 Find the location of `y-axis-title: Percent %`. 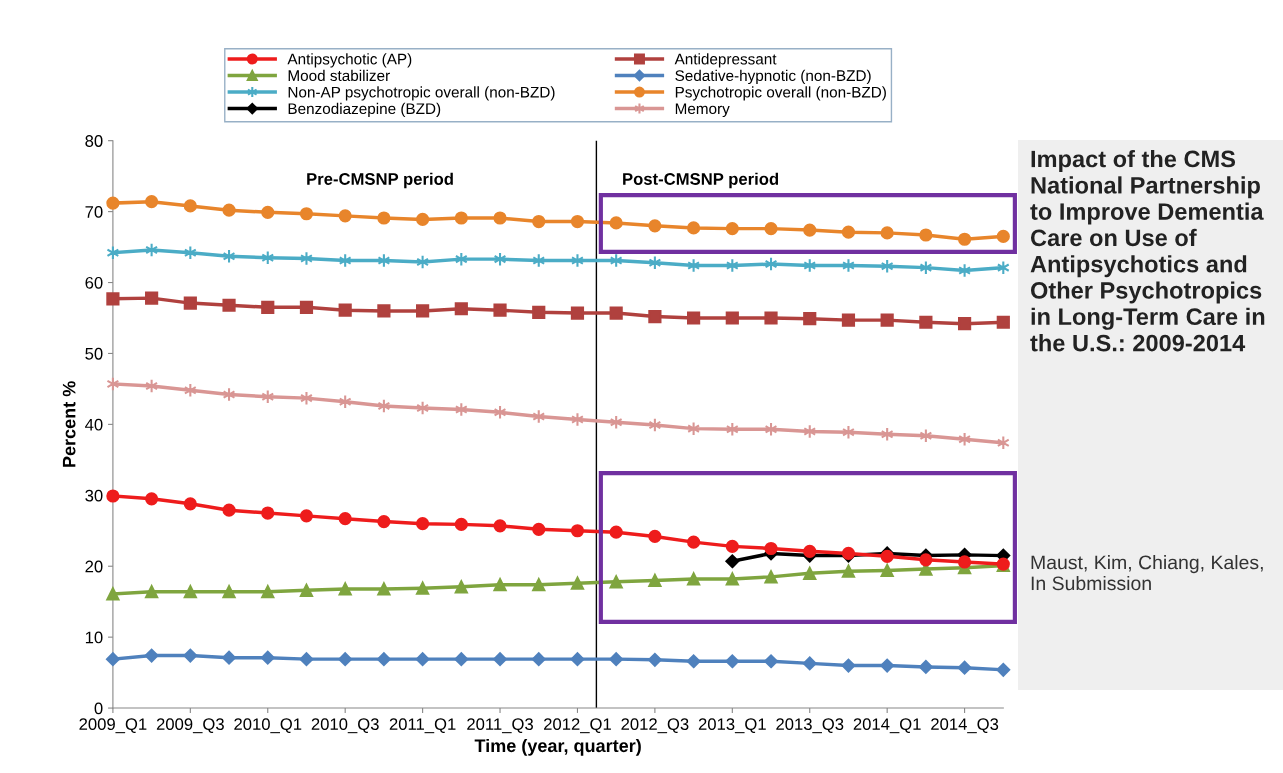

y-axis-title: Percent % is located at coordinates (69, 424).